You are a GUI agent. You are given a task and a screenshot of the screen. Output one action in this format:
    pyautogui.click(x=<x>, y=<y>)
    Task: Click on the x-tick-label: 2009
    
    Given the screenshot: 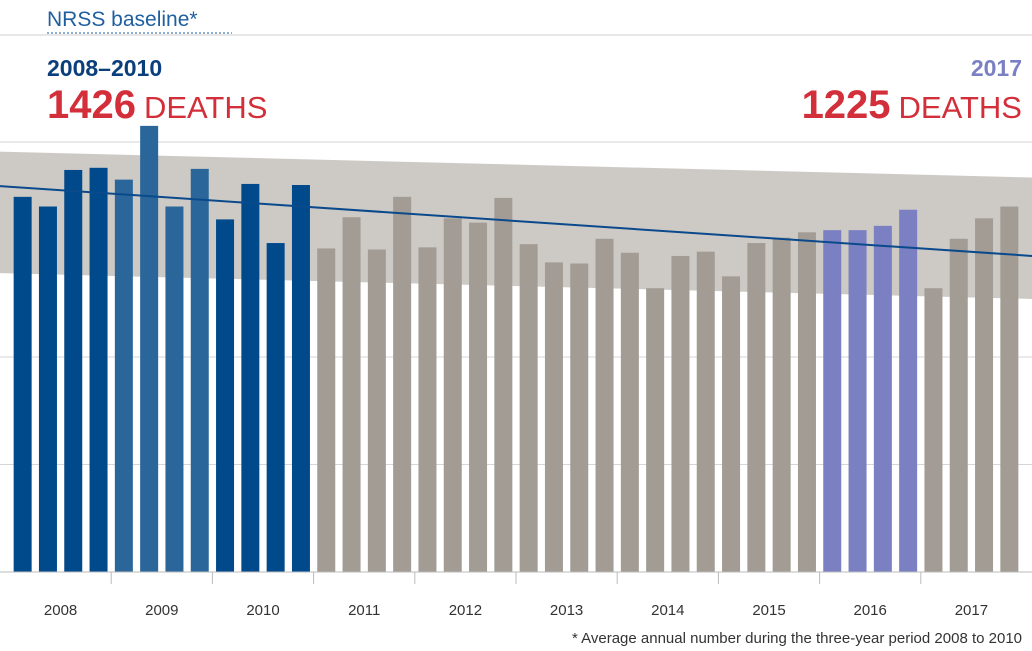 What is the action you would take?
    pyautogui.click(x=161, y=610)
    